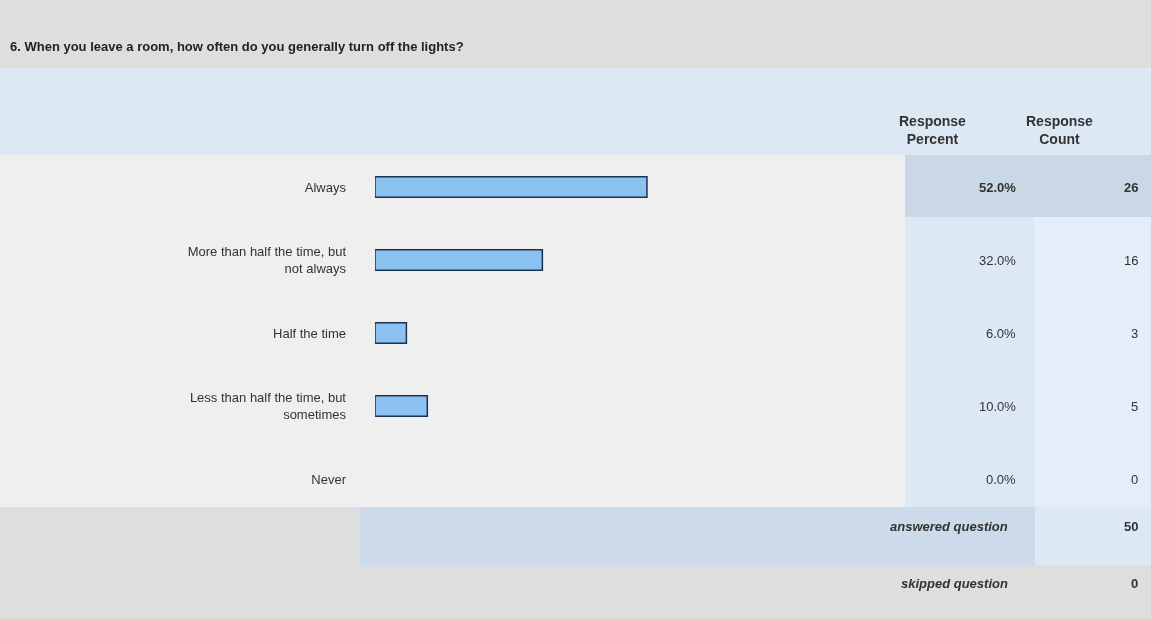  What do you see at coordinates (998, 187) in the screenshot?
I see `data-label: 52.0%` at bounding box center [998, 187].